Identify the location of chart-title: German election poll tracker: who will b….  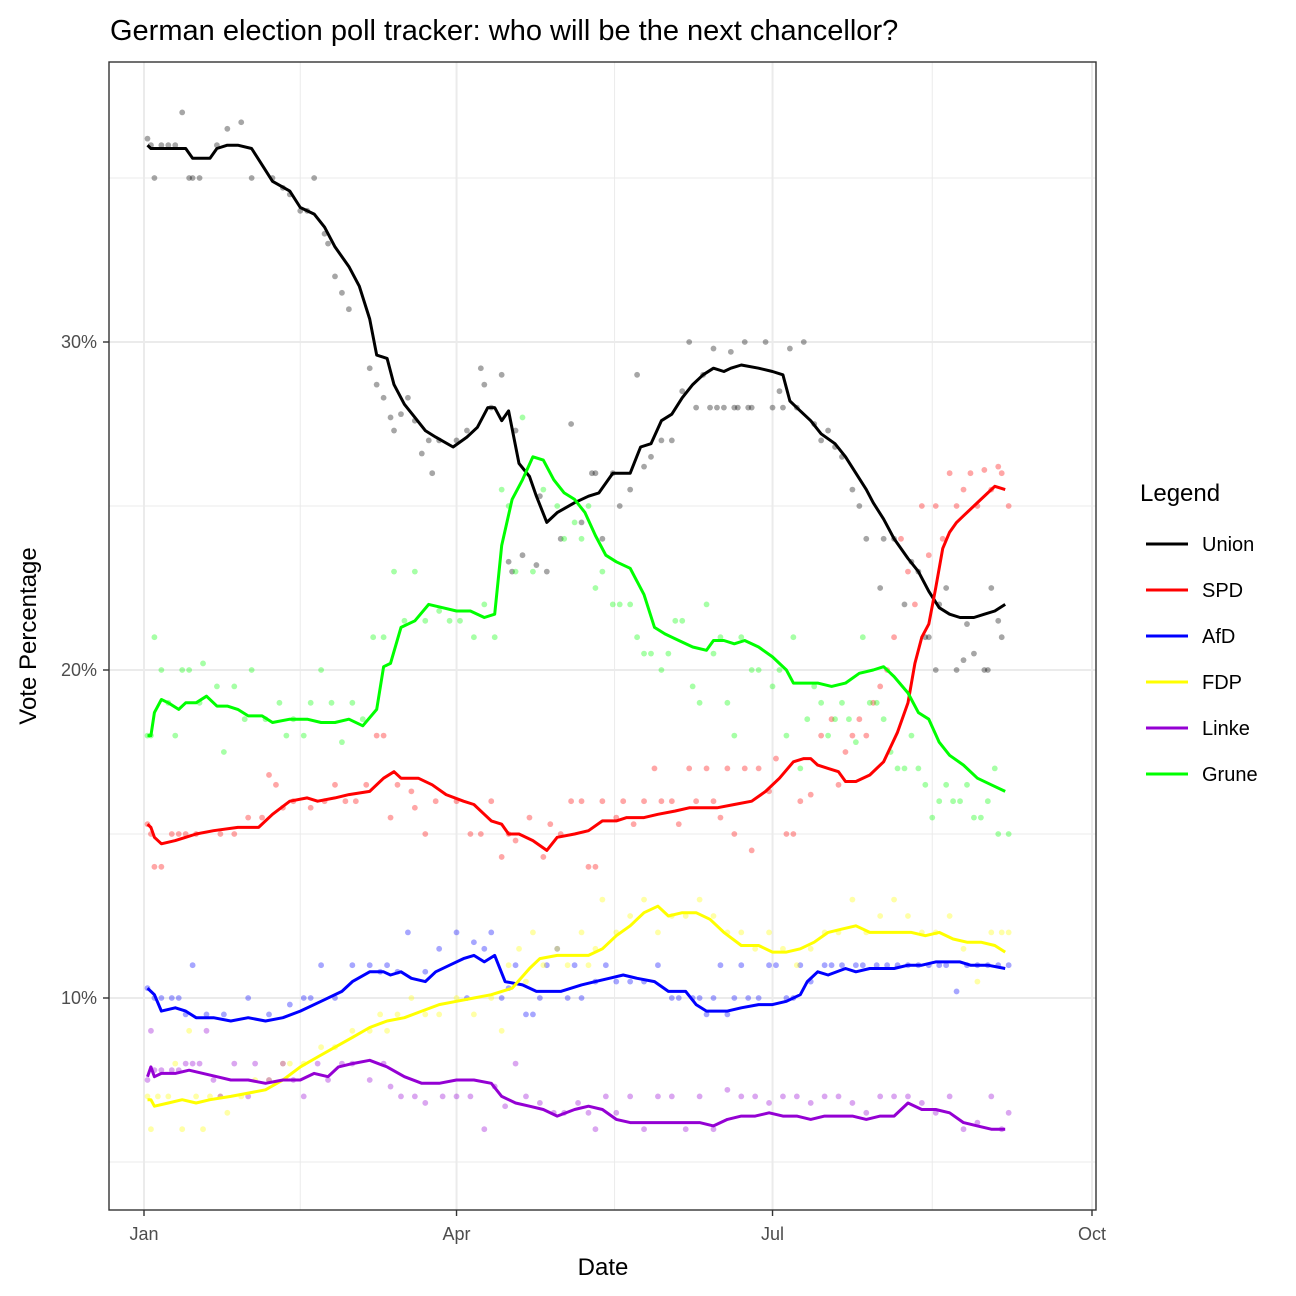
(504, 31).